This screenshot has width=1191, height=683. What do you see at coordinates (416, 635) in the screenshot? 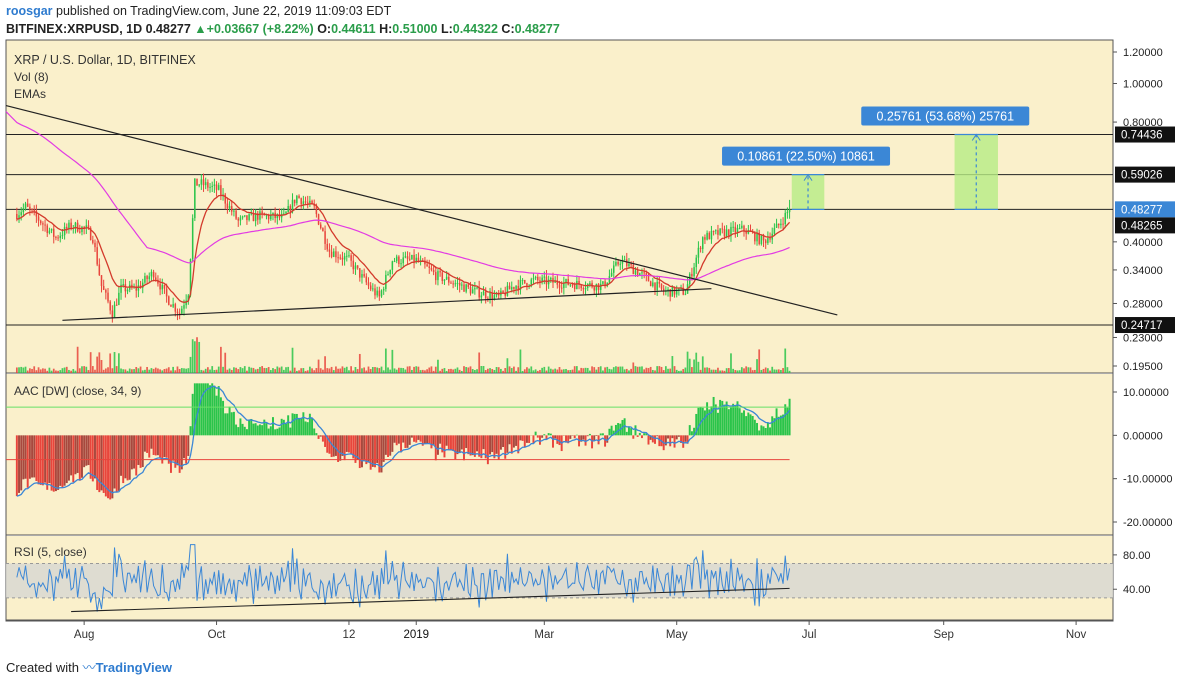
I see `time-tick-label: 2019` at bounding box center [416, 635].